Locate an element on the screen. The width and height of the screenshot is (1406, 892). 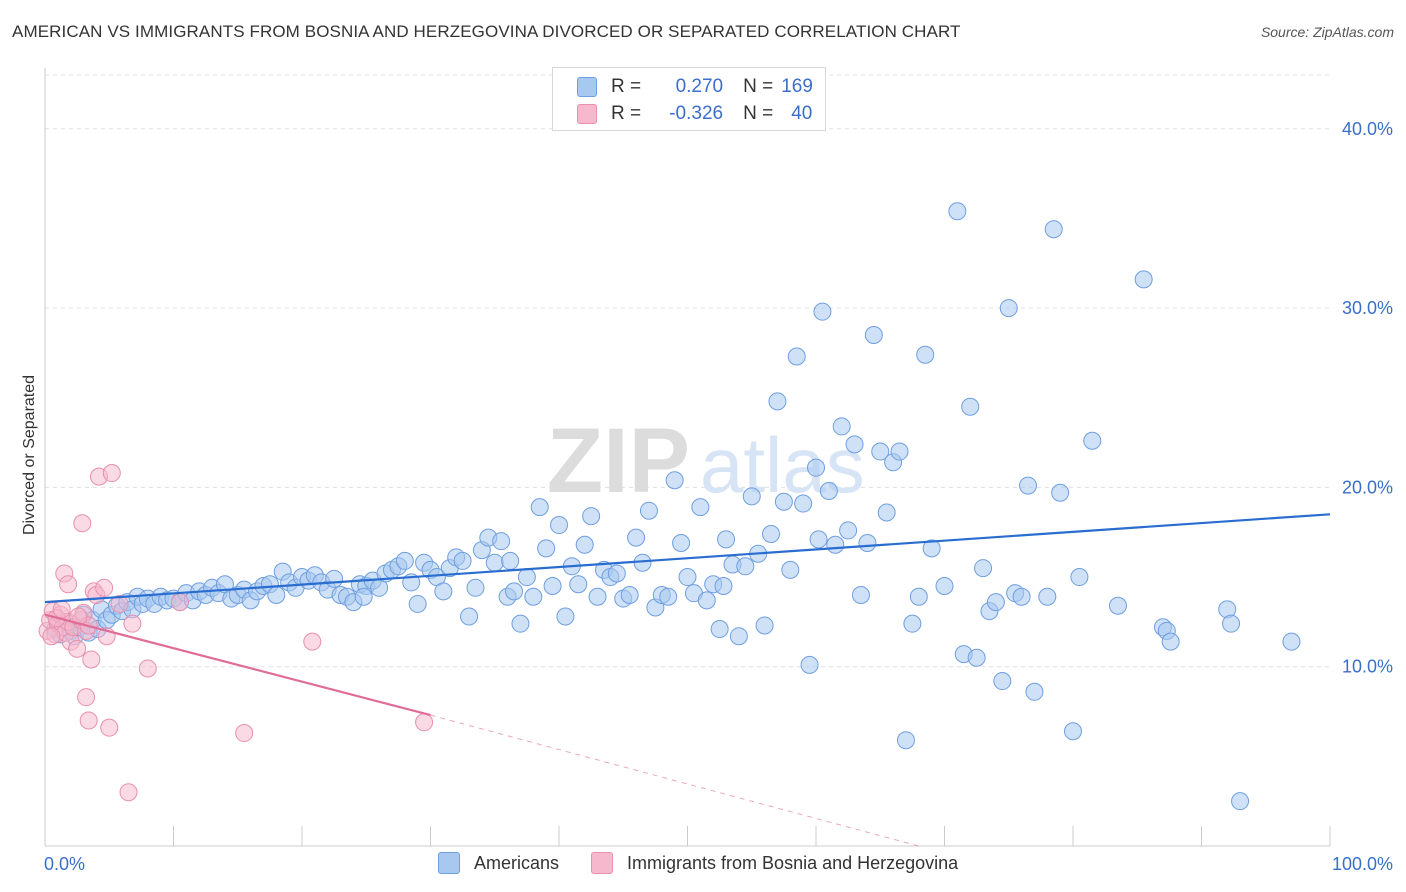
legend-label-bosnia: Immigrants from Bosnia and Herzegovina is located at coordinates (793, 862).